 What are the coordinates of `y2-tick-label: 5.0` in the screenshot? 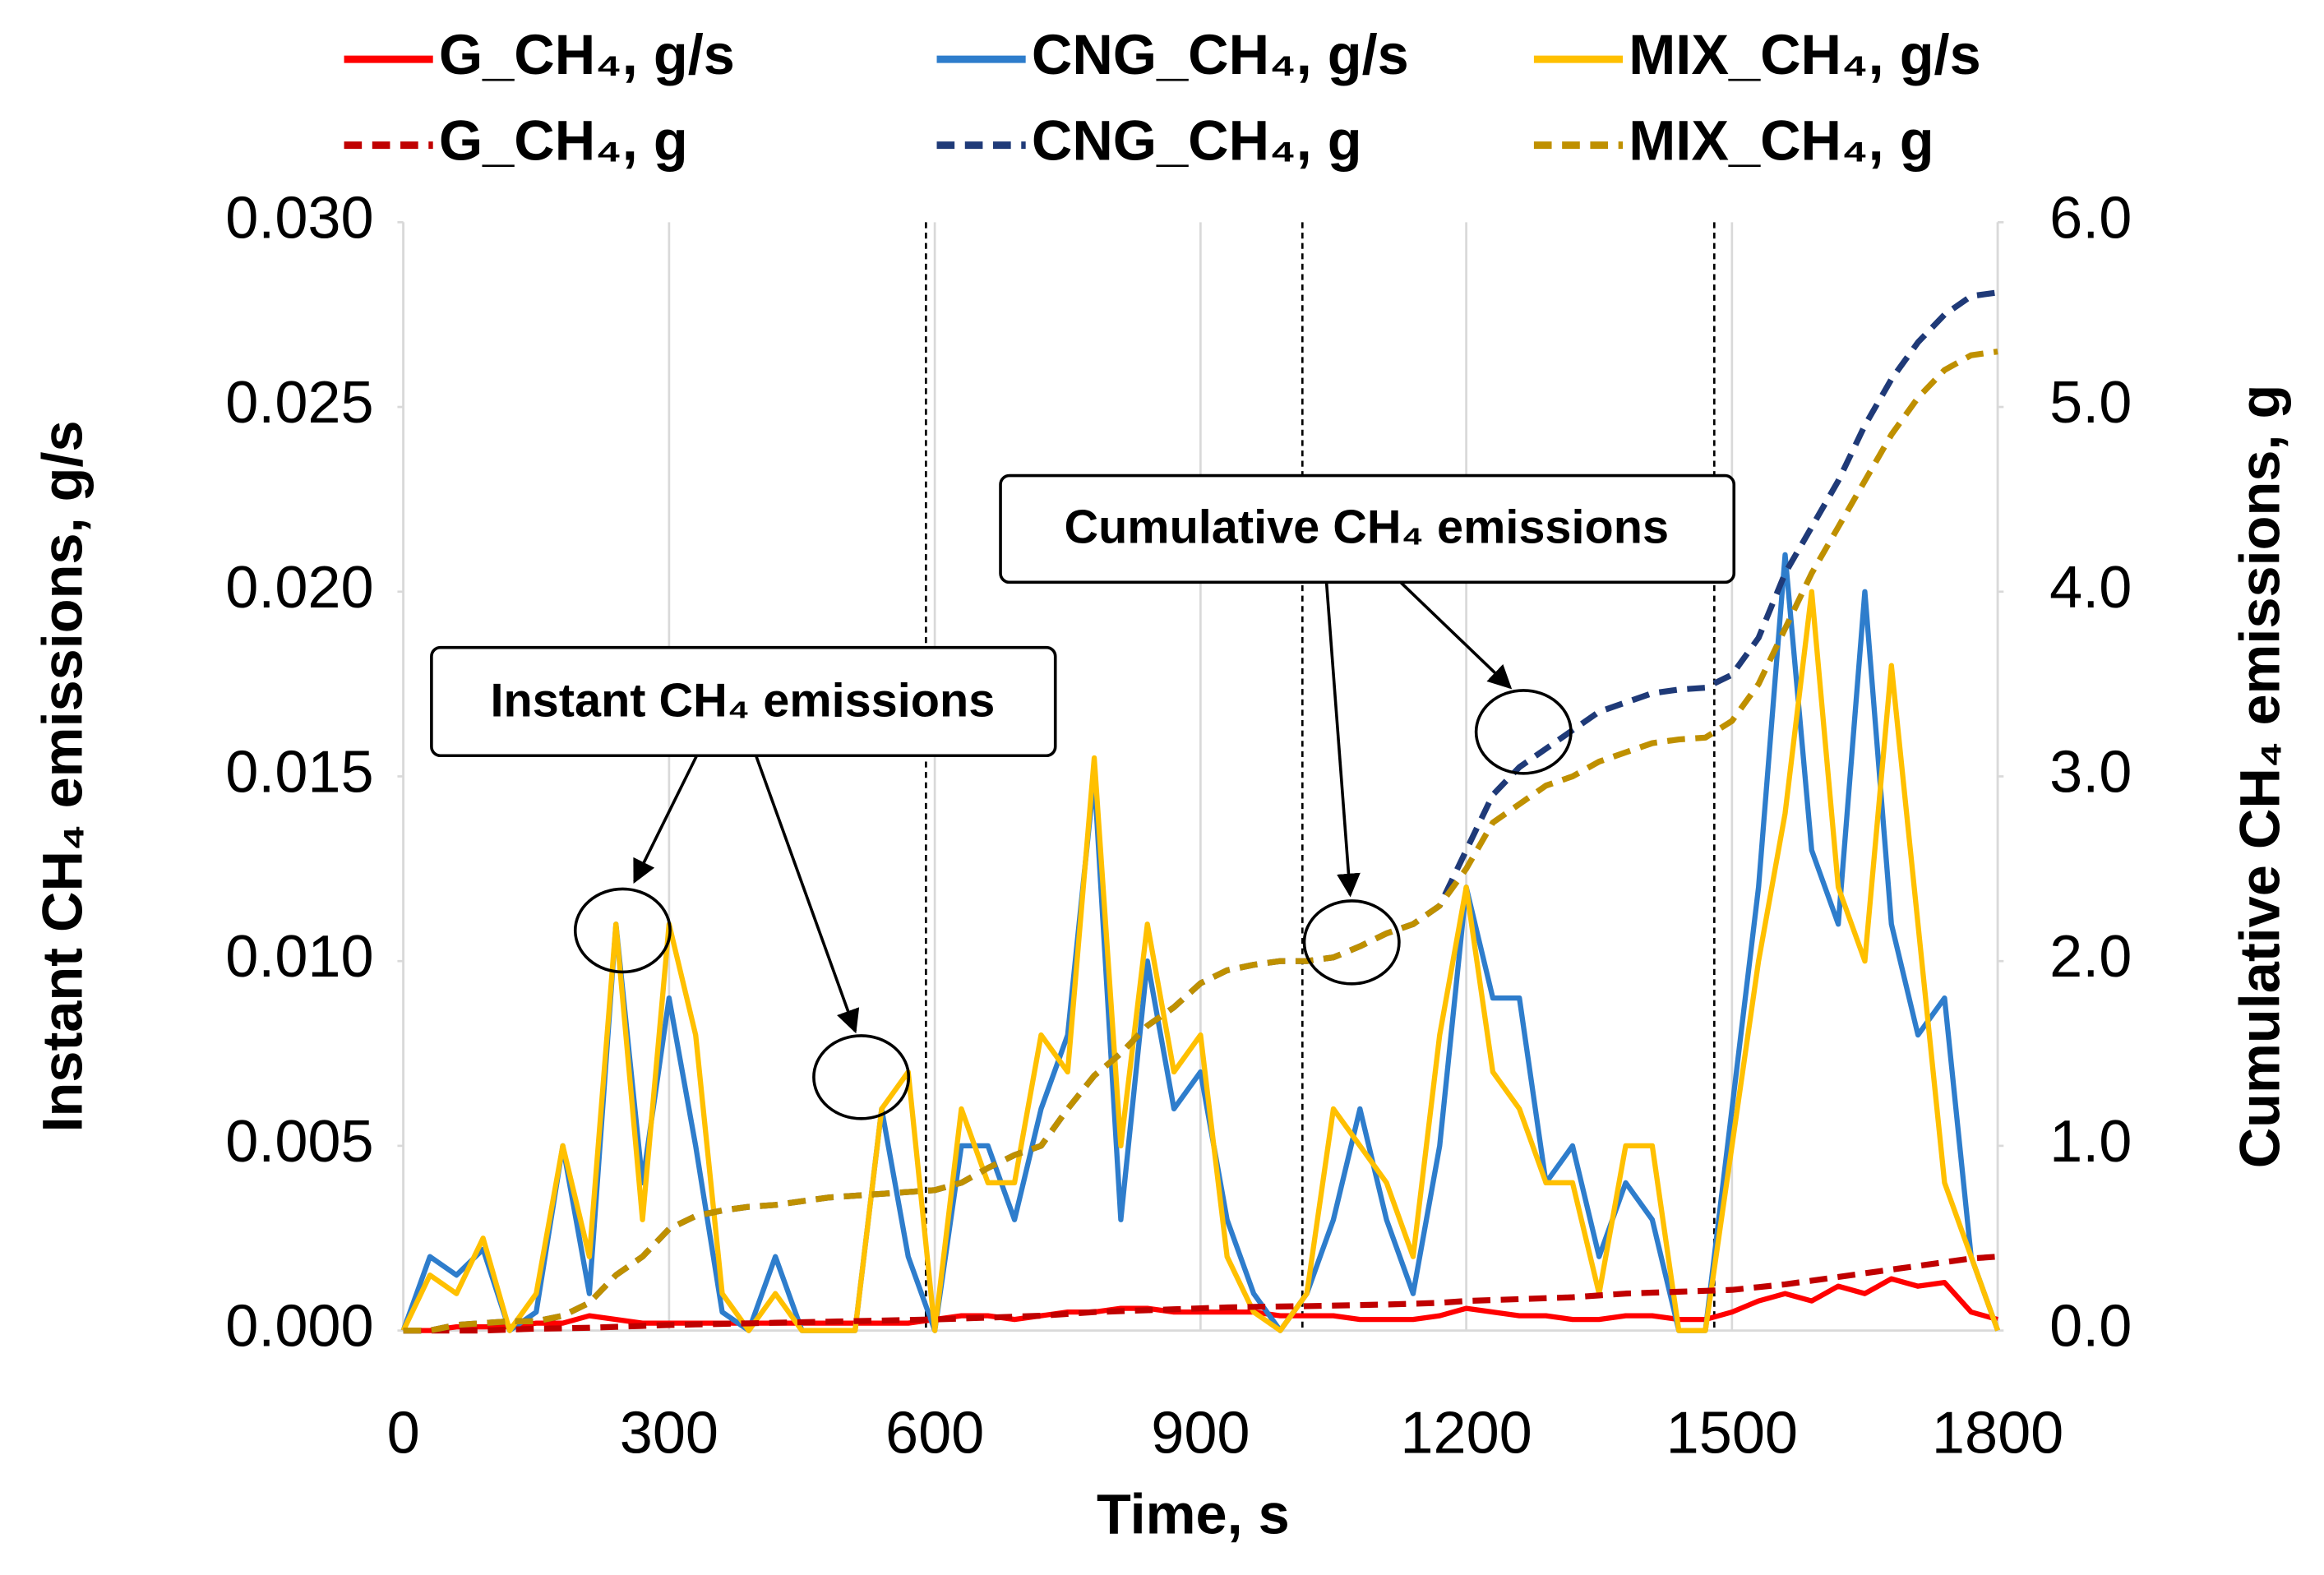 It's located at (2090, 403).